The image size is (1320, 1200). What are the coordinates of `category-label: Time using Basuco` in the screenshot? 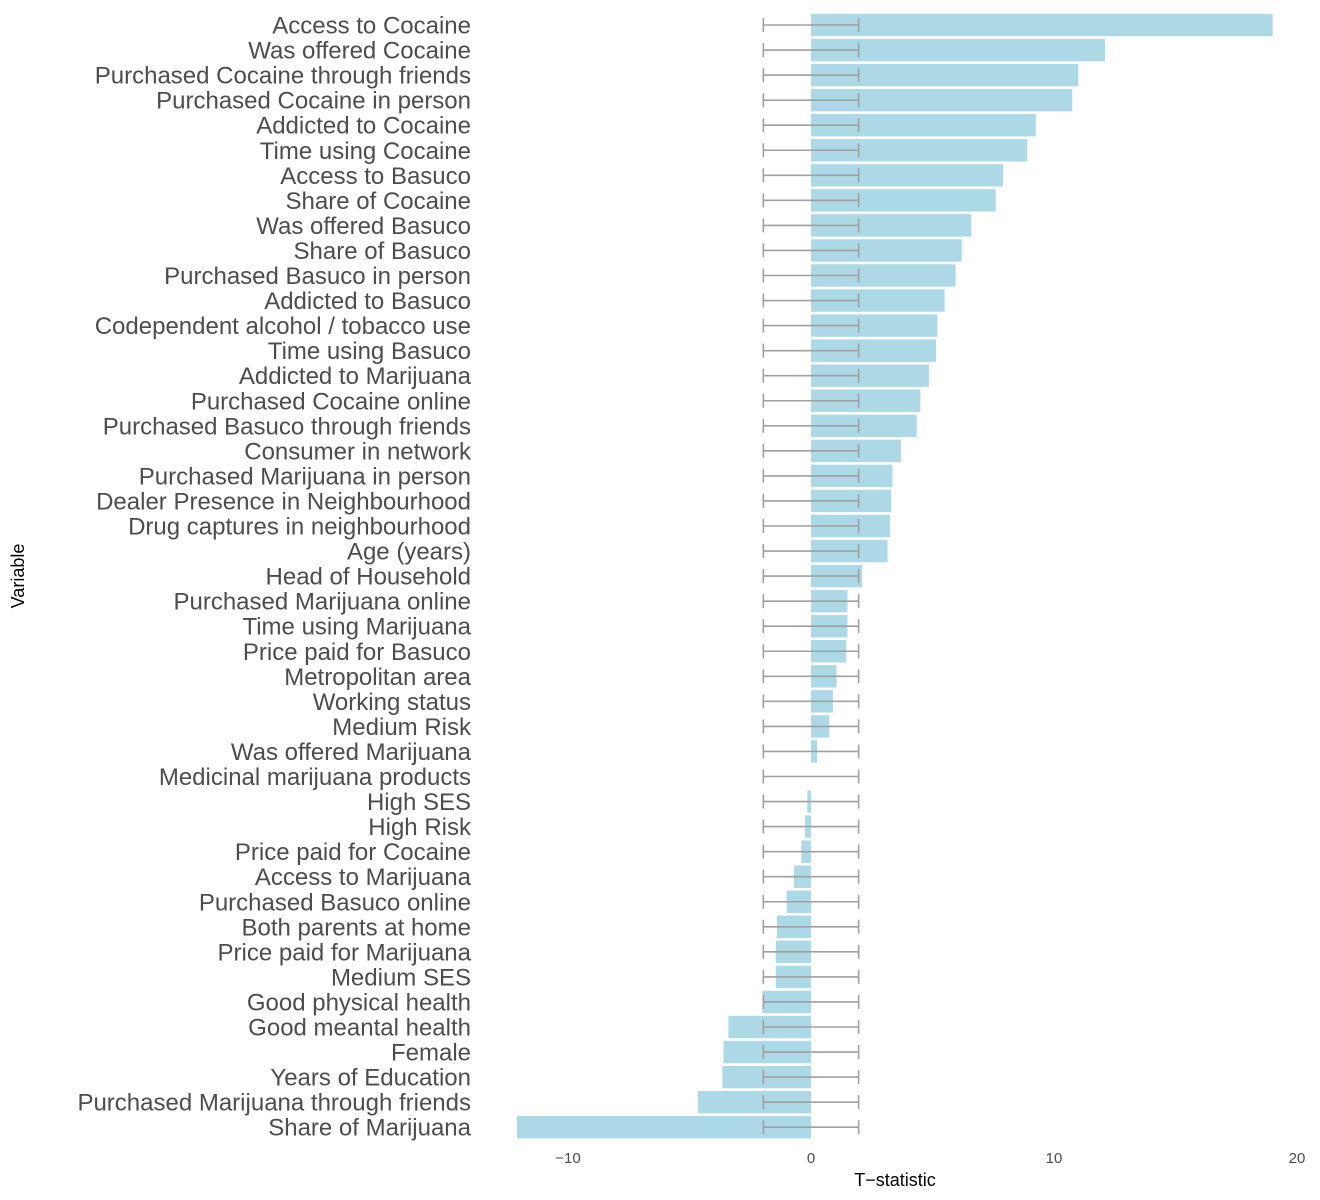 It's located at (369, 351).